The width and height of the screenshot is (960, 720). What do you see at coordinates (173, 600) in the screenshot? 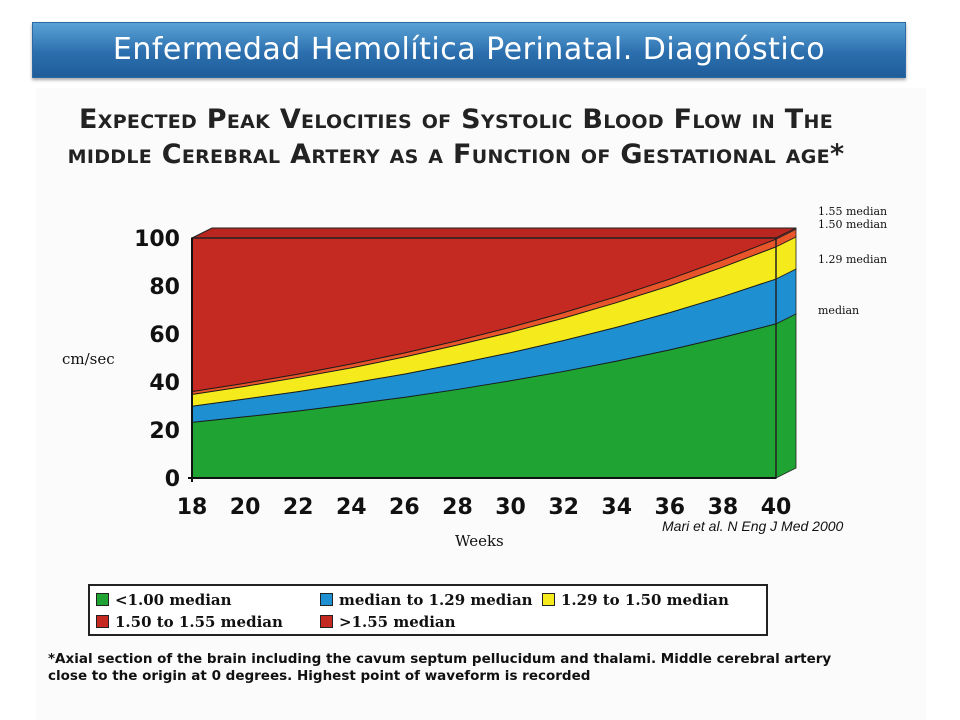
I see `legend-label: <1.00 median` at bounding box center [173, 600].